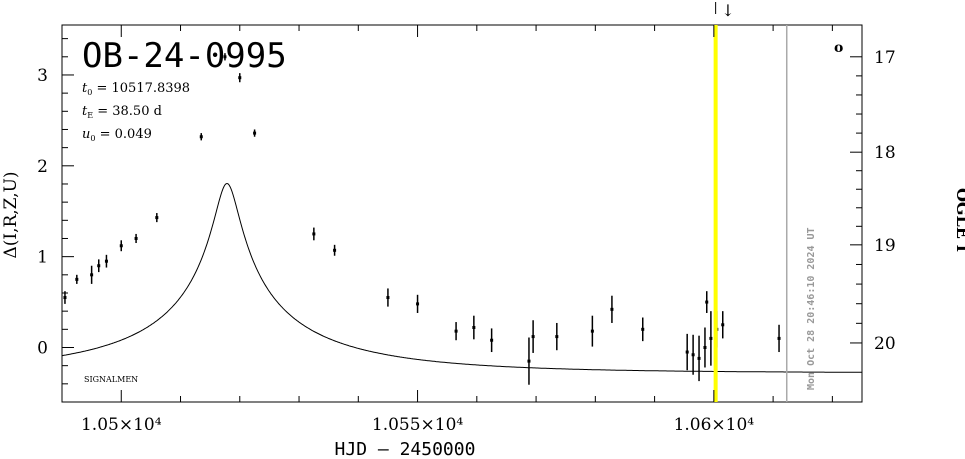 The image size is (965, 459). I want to click on vertical-lines-group, so click(750, 202).